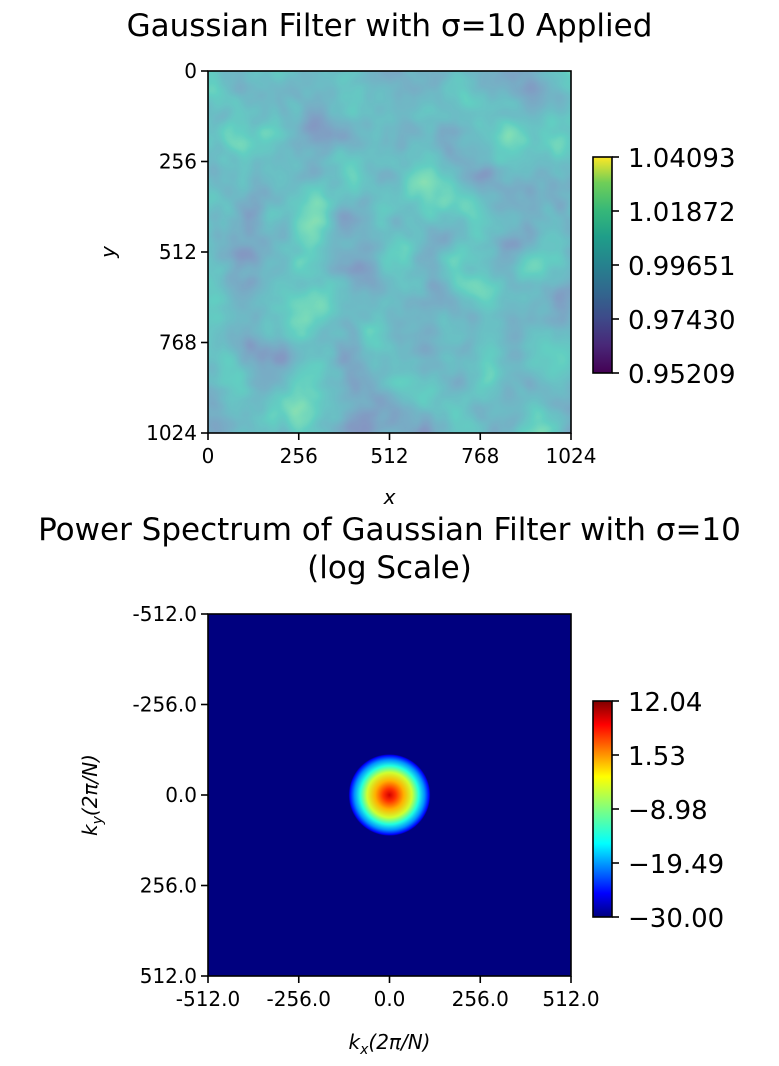 The height and width of the screenshot is (1066, 779). I want to click on chart-1-y-tick-label: 256, so click(178, 162).